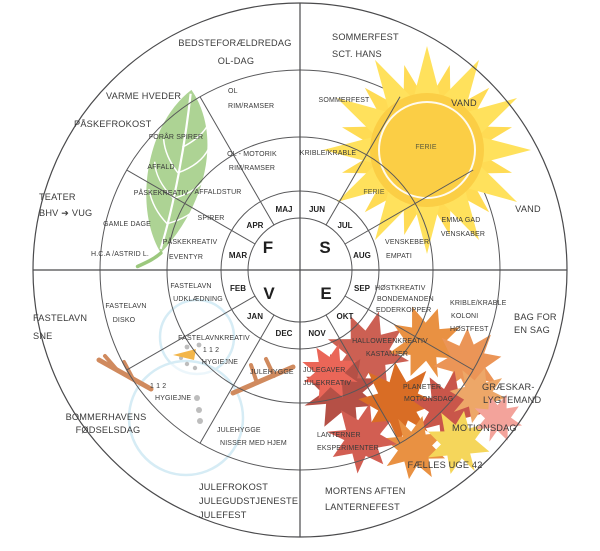  I want to click on sun-illustration, so click(427, 150).